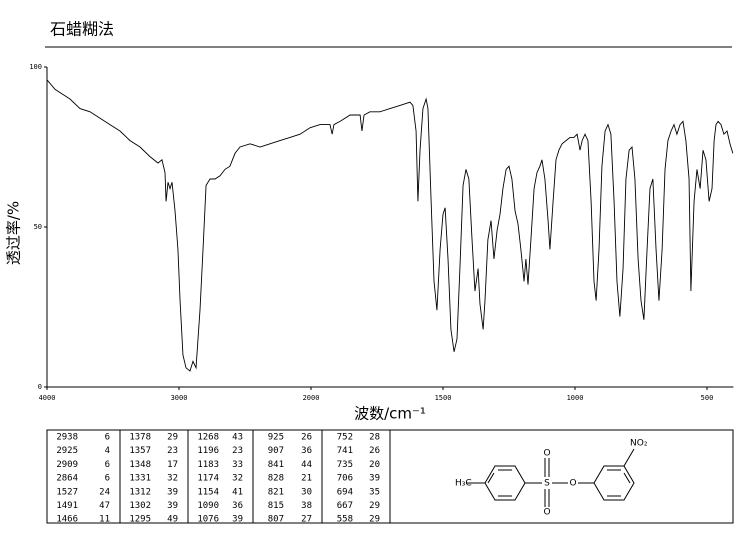 The width and height of the screenshot is (737, 539). I want to click on peak-wavenumber: 2938, so click(67, 438).